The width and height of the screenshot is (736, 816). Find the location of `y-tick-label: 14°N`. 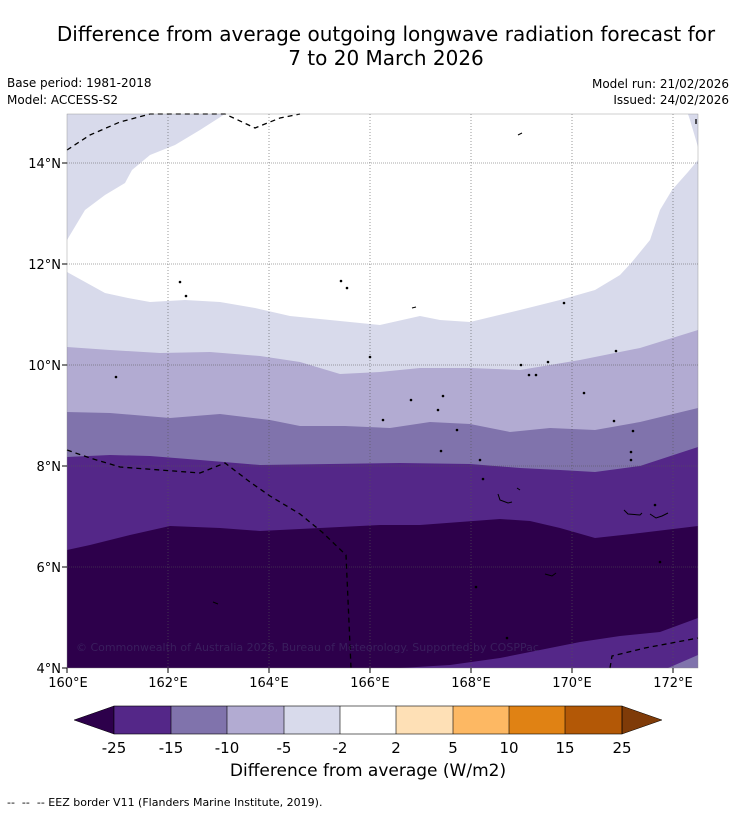

y-tick-label: 14°N is located at coordinates (44, 164).